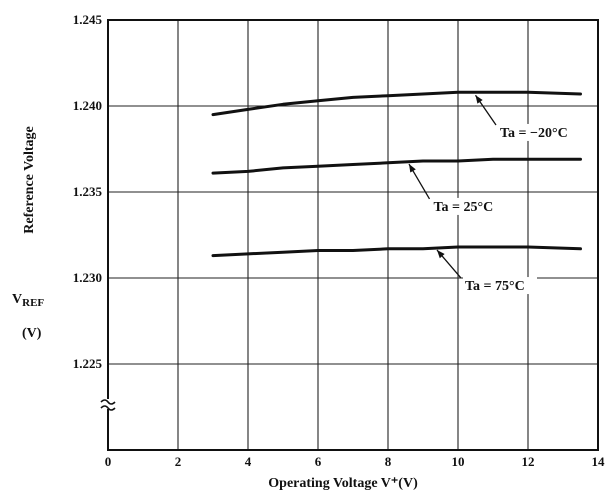  What do you see at coordinates (458, 461) in the screenshot?
I see `x-tick-label: 10` at bounding box center [458, 461].